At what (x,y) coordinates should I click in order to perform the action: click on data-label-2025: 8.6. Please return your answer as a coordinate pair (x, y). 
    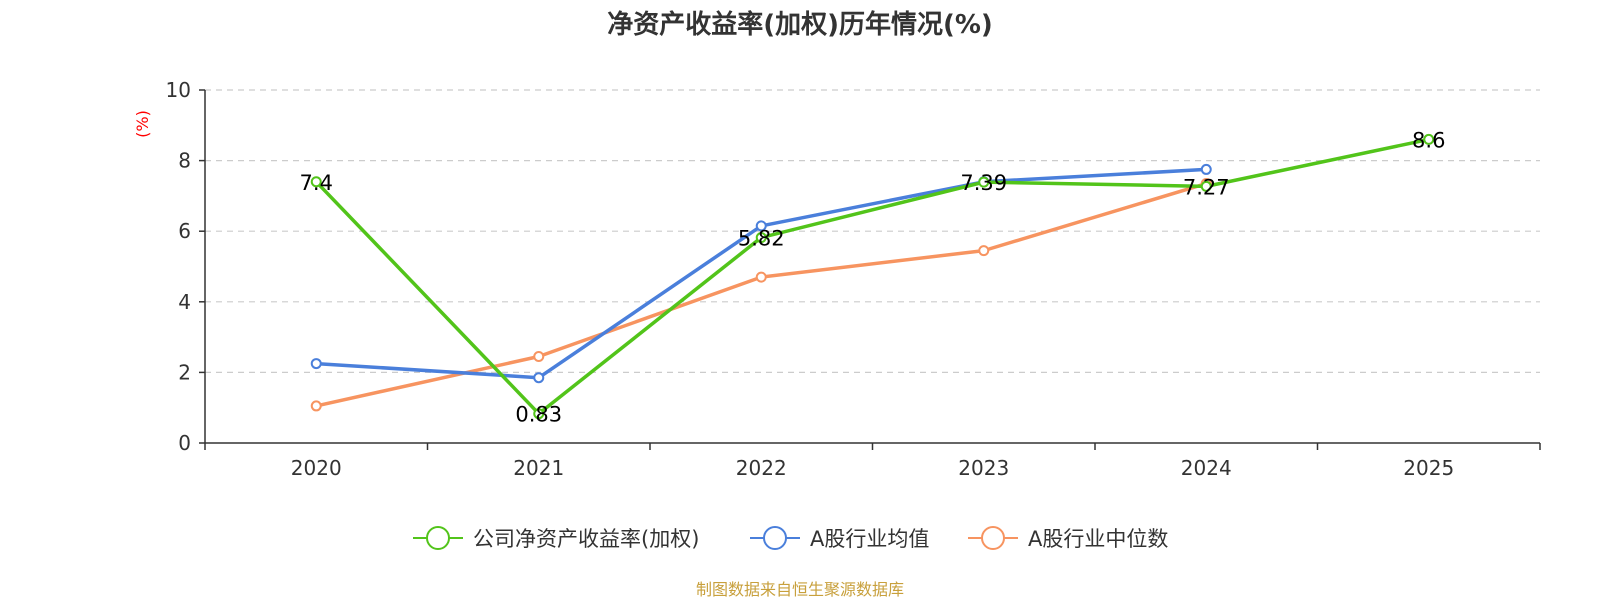
    Looking at the image, I should click on (1428, 140).